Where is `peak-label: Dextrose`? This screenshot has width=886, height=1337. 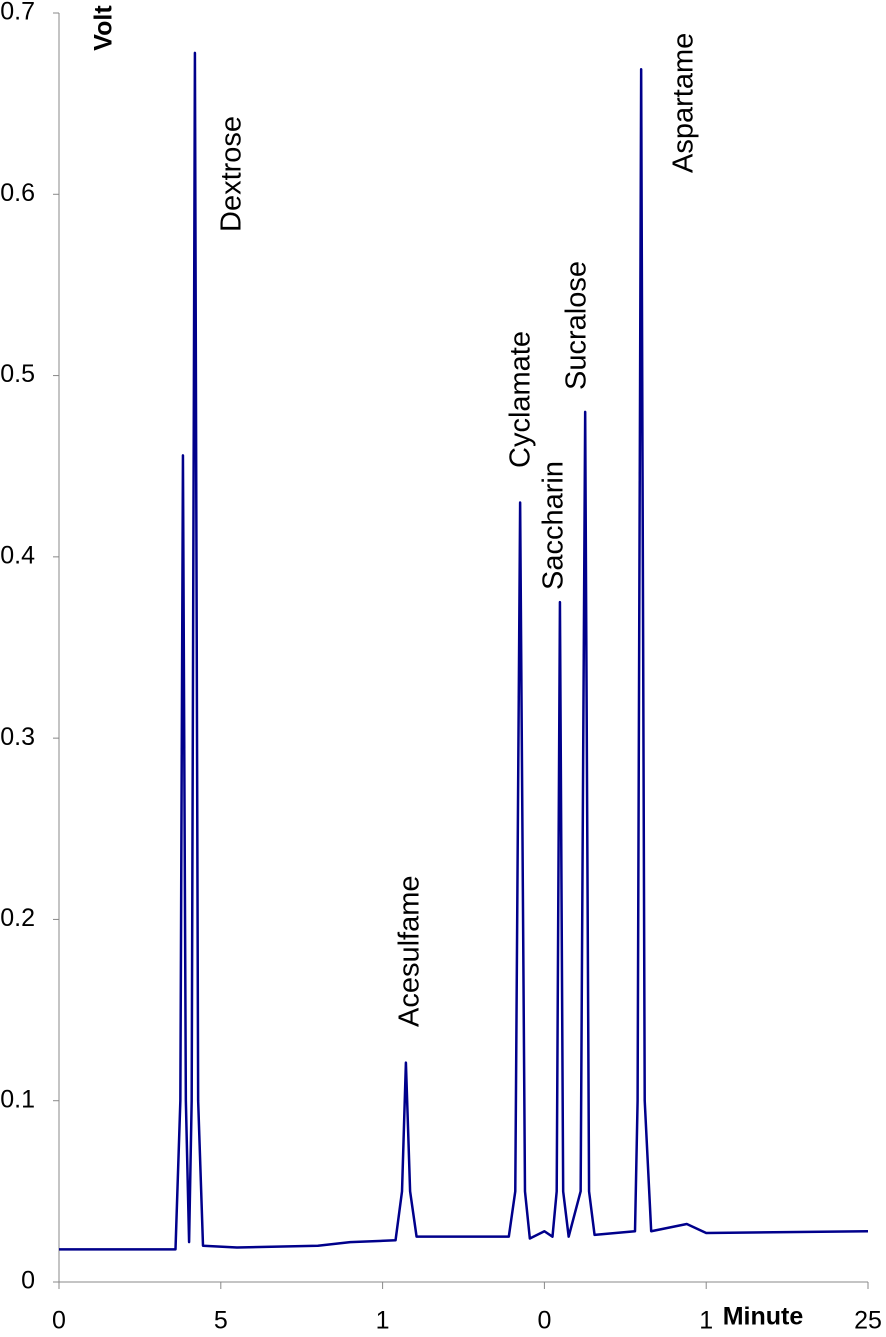 peak-label: Dextrose is located at coordinates (232, 174).